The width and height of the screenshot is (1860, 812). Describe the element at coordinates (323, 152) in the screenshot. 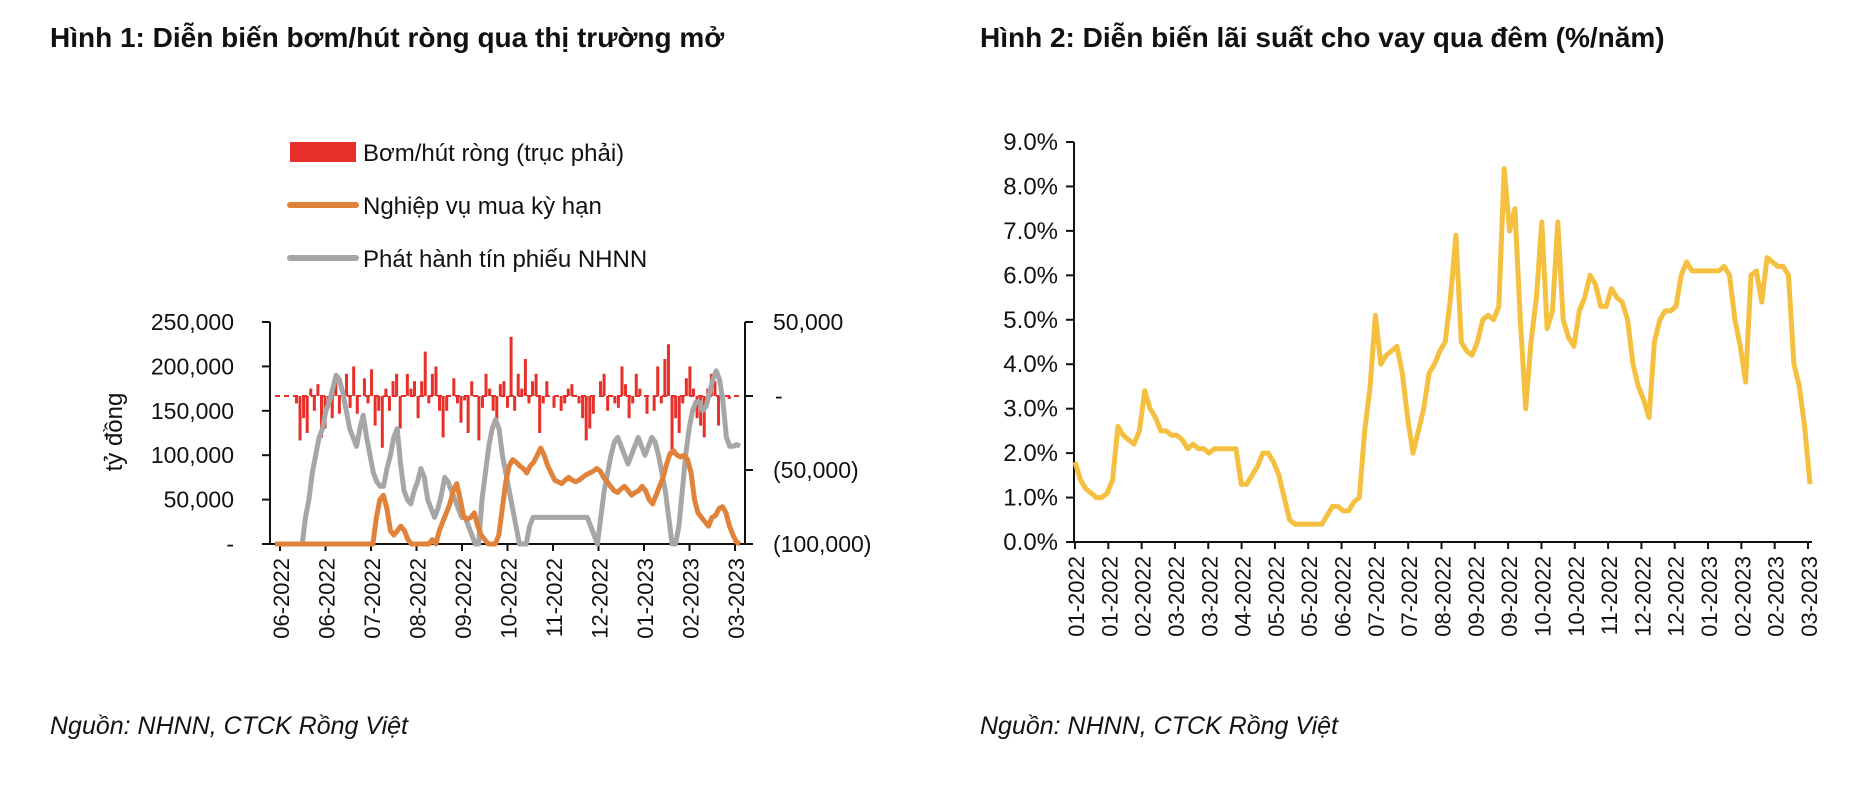

I see `legend-swatch-net` at that location.